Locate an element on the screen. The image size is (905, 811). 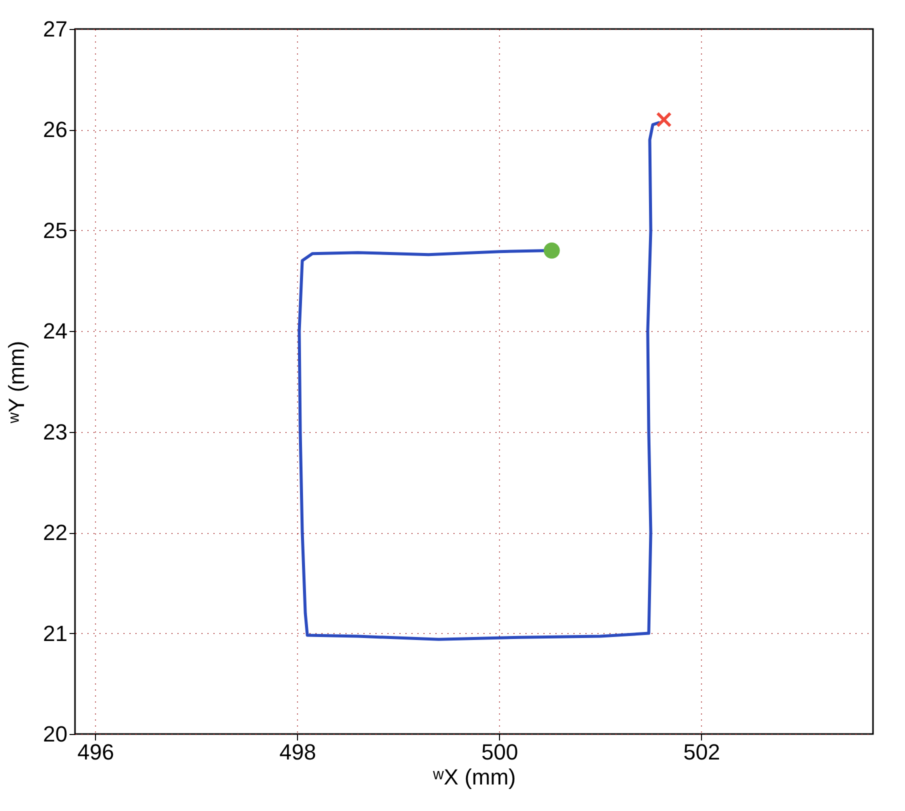
y-tick-label: 27 is located at coordinates (55, 29).